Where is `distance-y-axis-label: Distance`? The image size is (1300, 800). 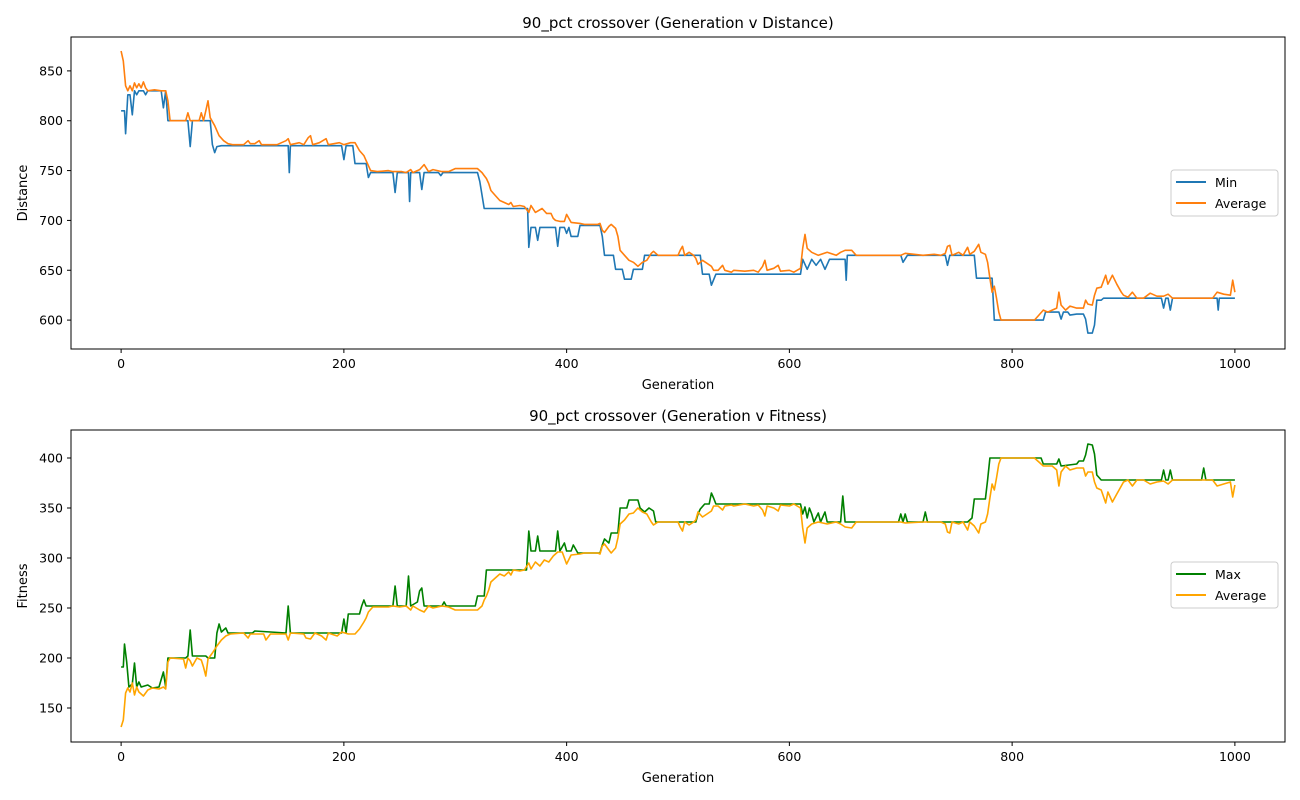 distance-y-axis-label: Distance is located at coordinates (23, 193).